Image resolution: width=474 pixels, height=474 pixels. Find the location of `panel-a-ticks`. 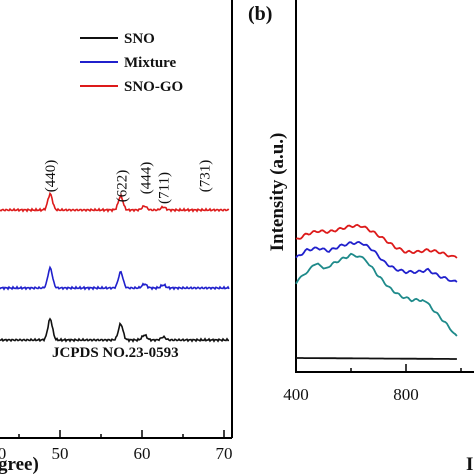

panel-a-ticks is located at coordinates (121, 434).